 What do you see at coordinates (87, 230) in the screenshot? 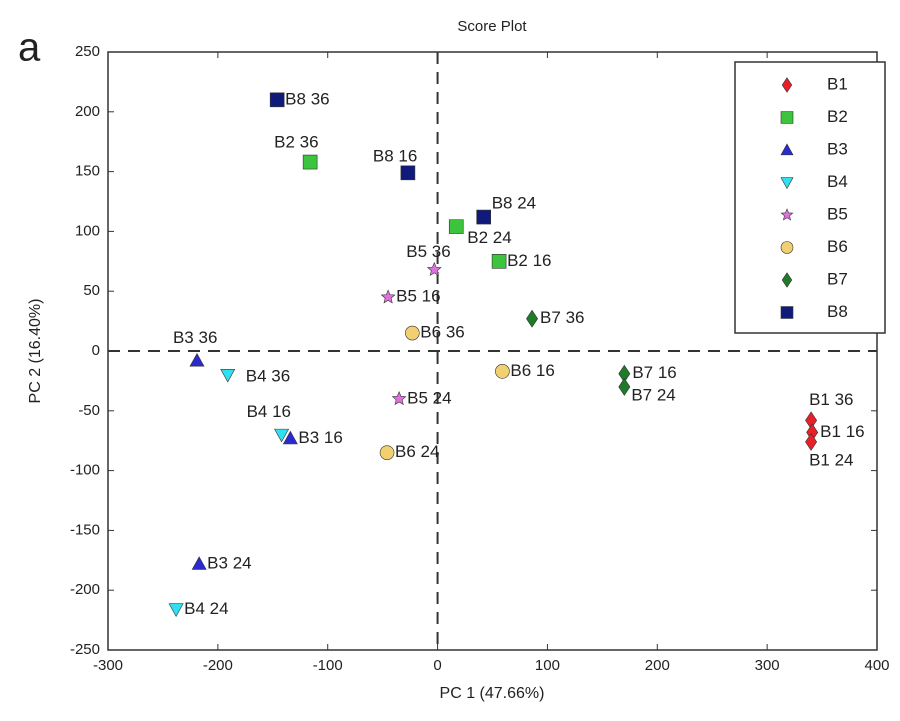
I see `y-tick-label: 100` at bounding box center [87, 230].